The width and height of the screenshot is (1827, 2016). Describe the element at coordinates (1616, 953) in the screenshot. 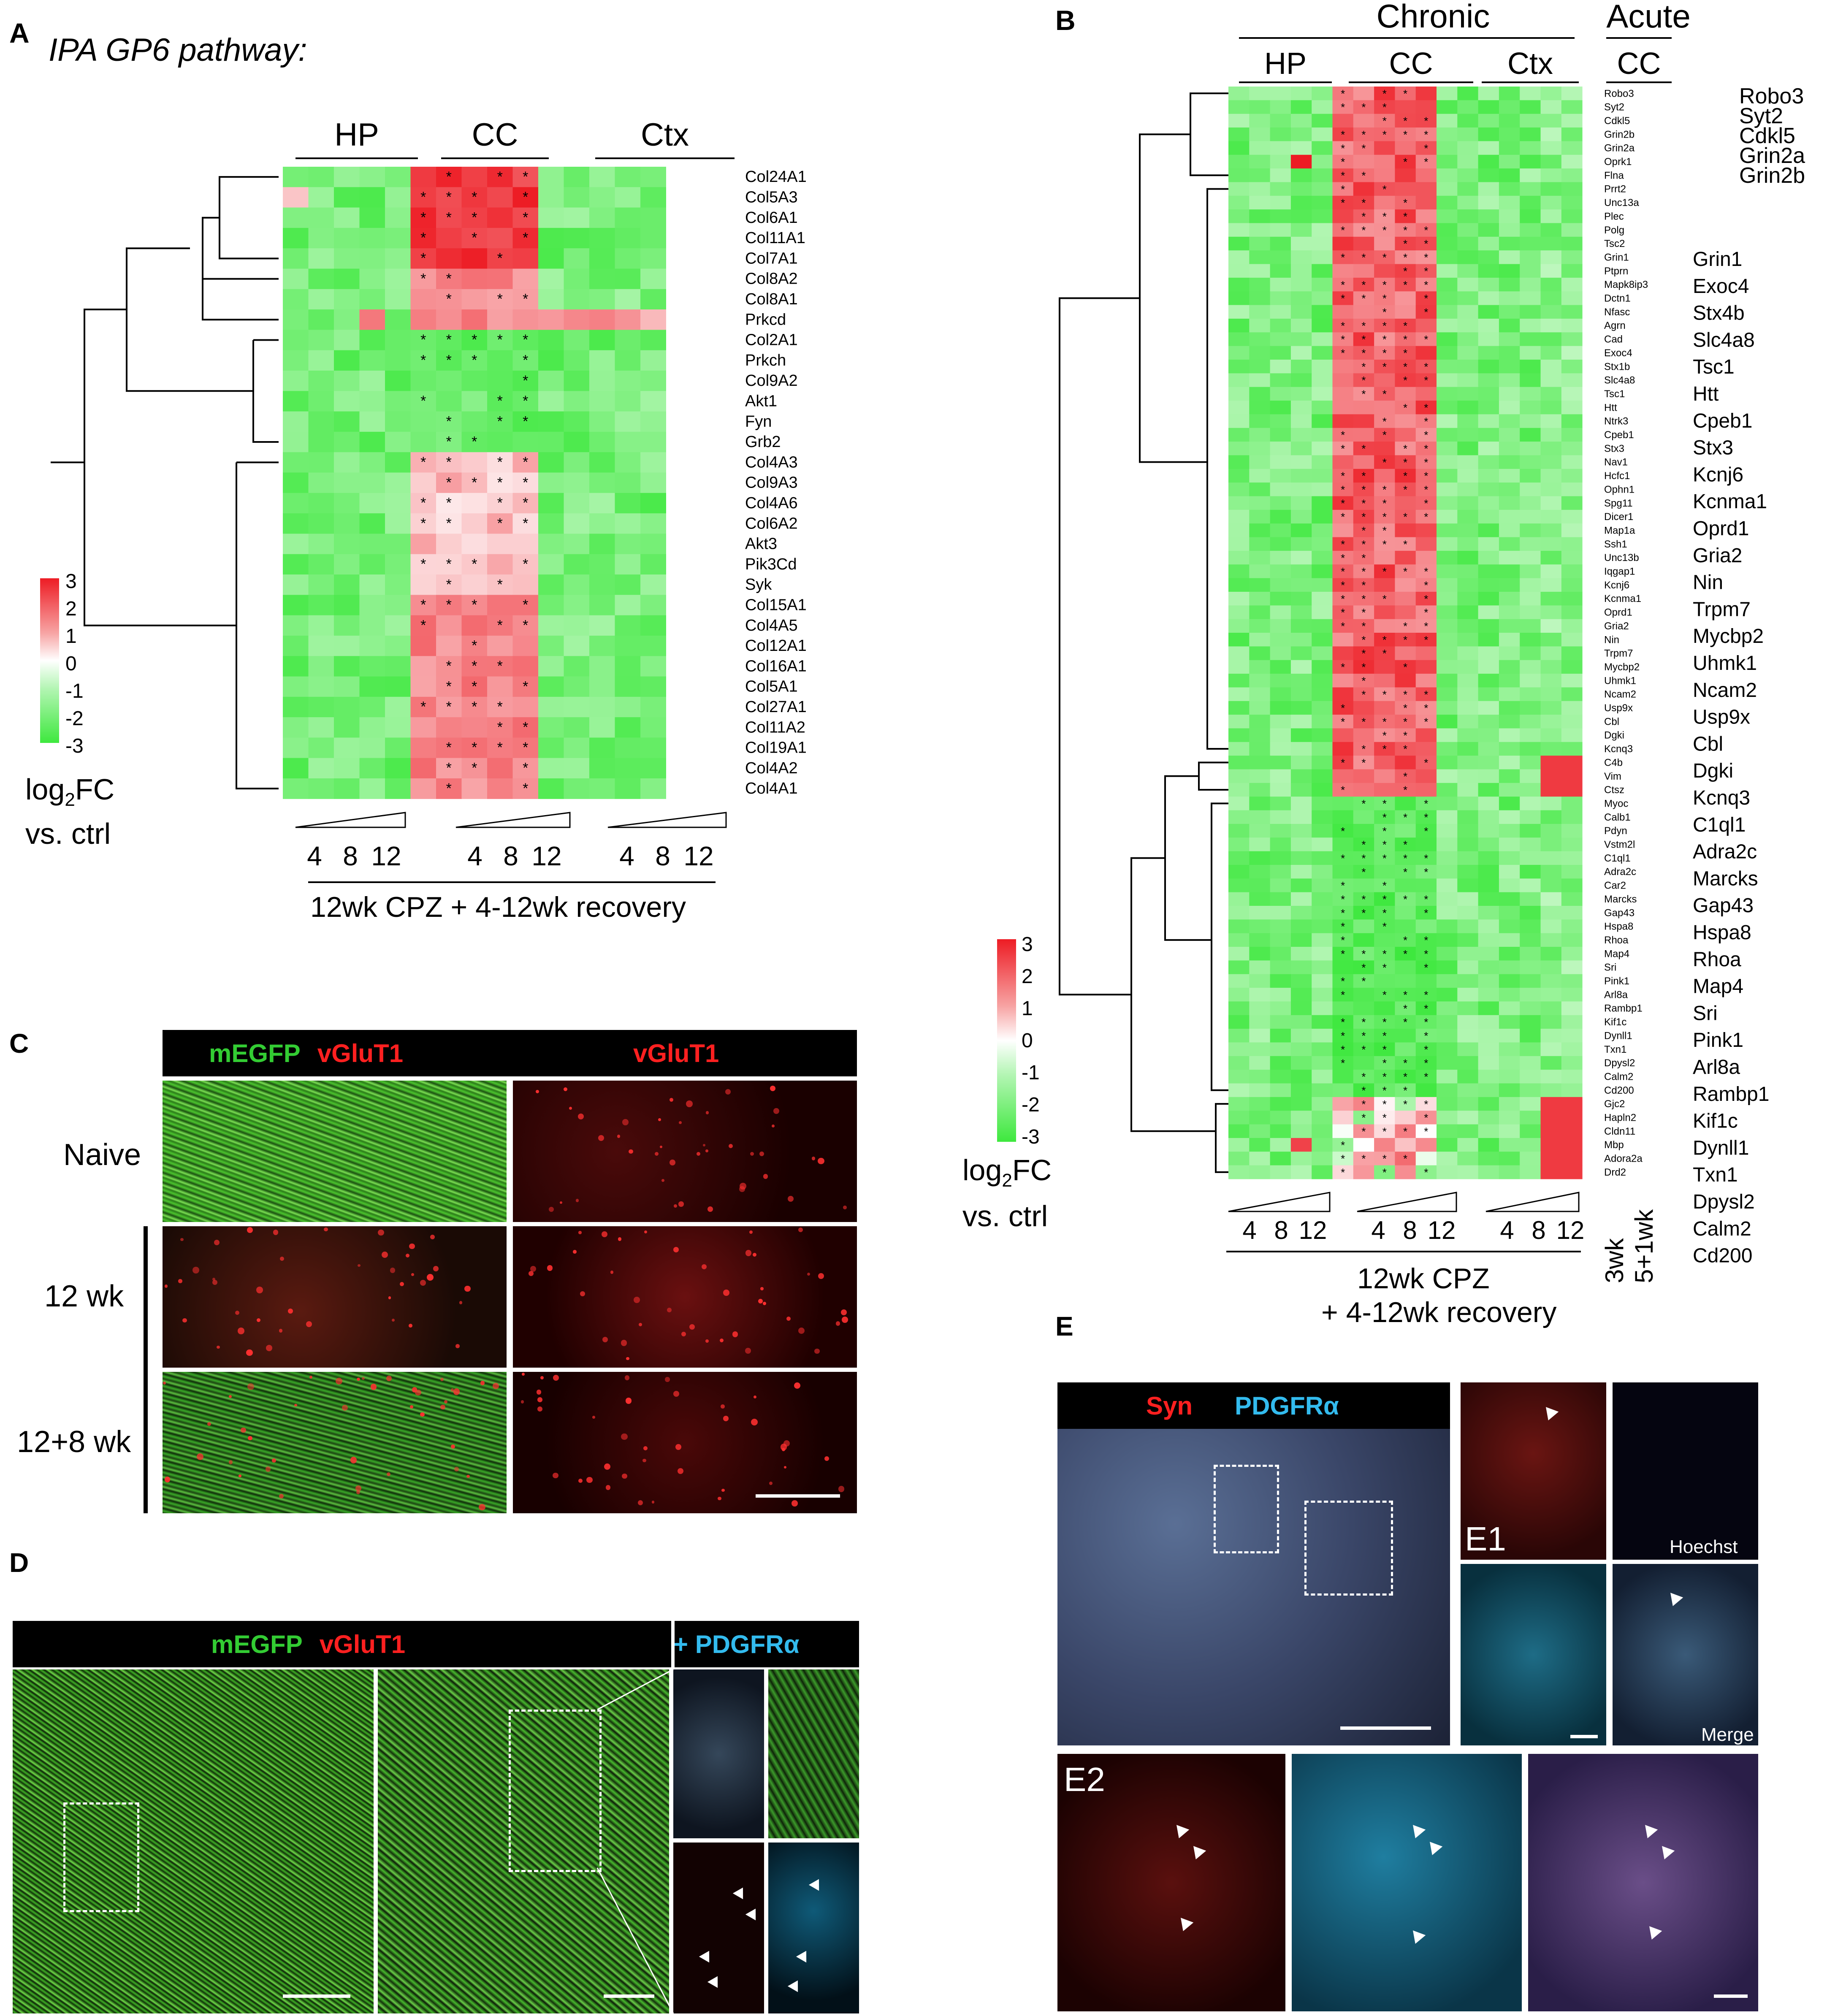

I see `gene-label: Map4` at that location.